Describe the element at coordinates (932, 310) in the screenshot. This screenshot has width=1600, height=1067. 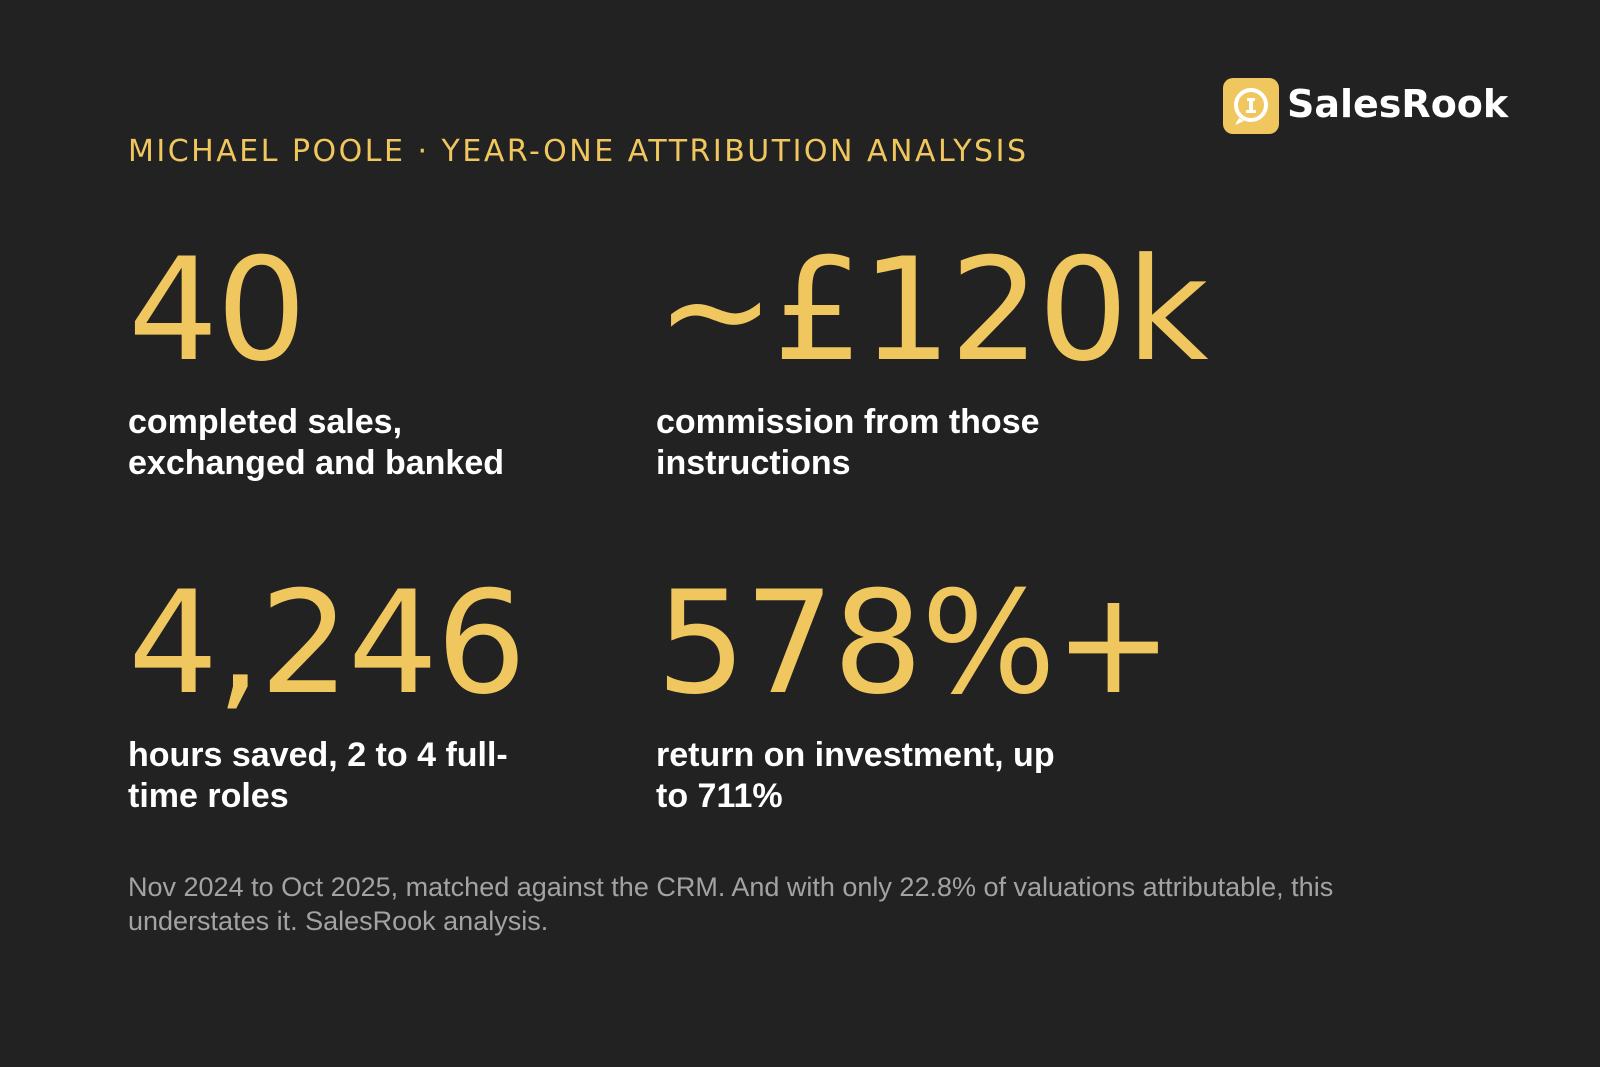
I see `stat-value: ~£120k` at that location.